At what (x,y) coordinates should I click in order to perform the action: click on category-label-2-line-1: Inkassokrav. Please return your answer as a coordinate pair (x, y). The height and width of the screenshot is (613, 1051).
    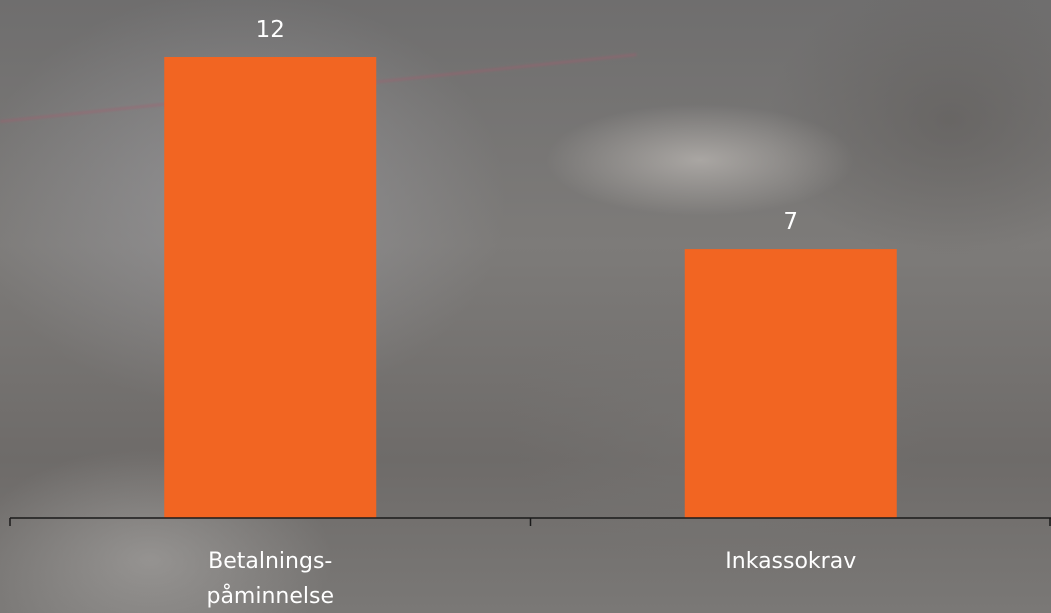
    Looking at the image, I should click on (790, 561).